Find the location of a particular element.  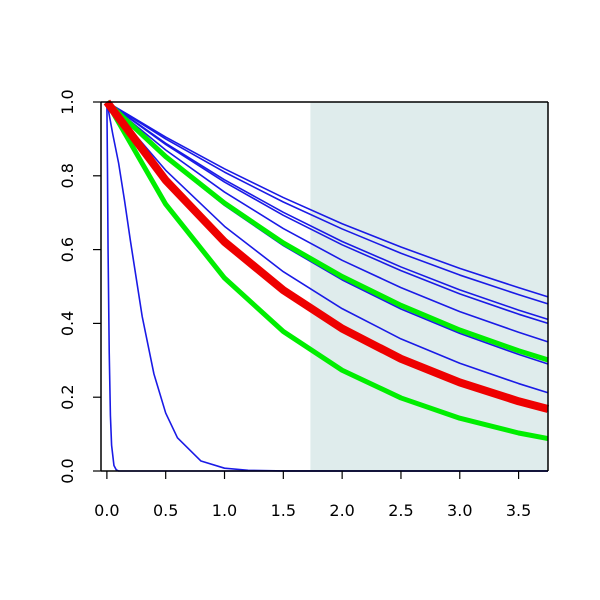

x-tick-label-1.0: 1.0 is located at coordinates (224, 510).